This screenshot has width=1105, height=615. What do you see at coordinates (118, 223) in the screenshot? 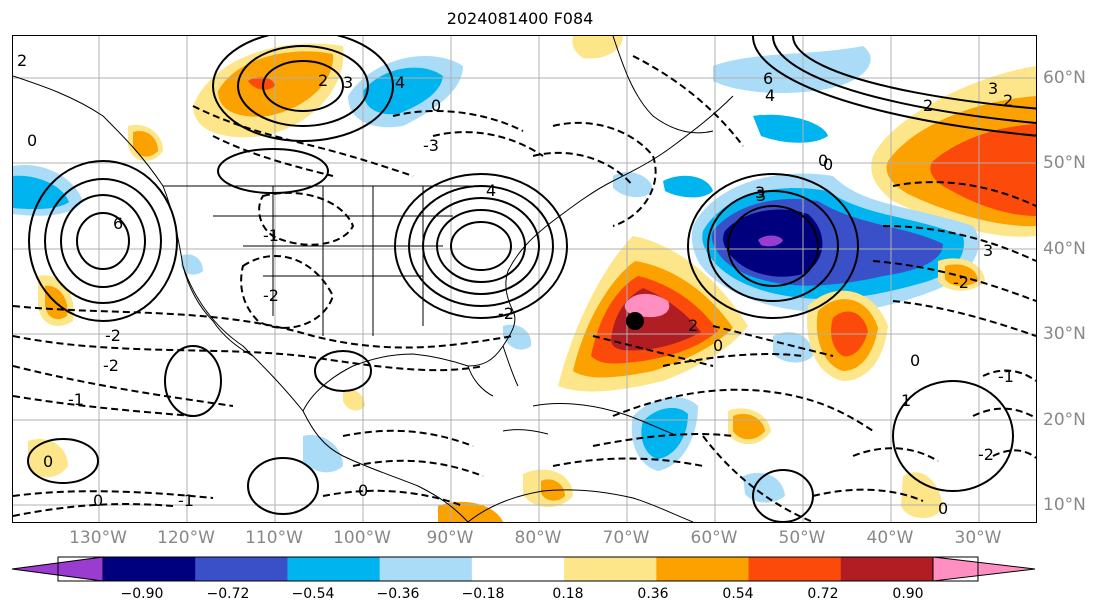
I see `contour-label: 6` at bounding box center [118, 223].